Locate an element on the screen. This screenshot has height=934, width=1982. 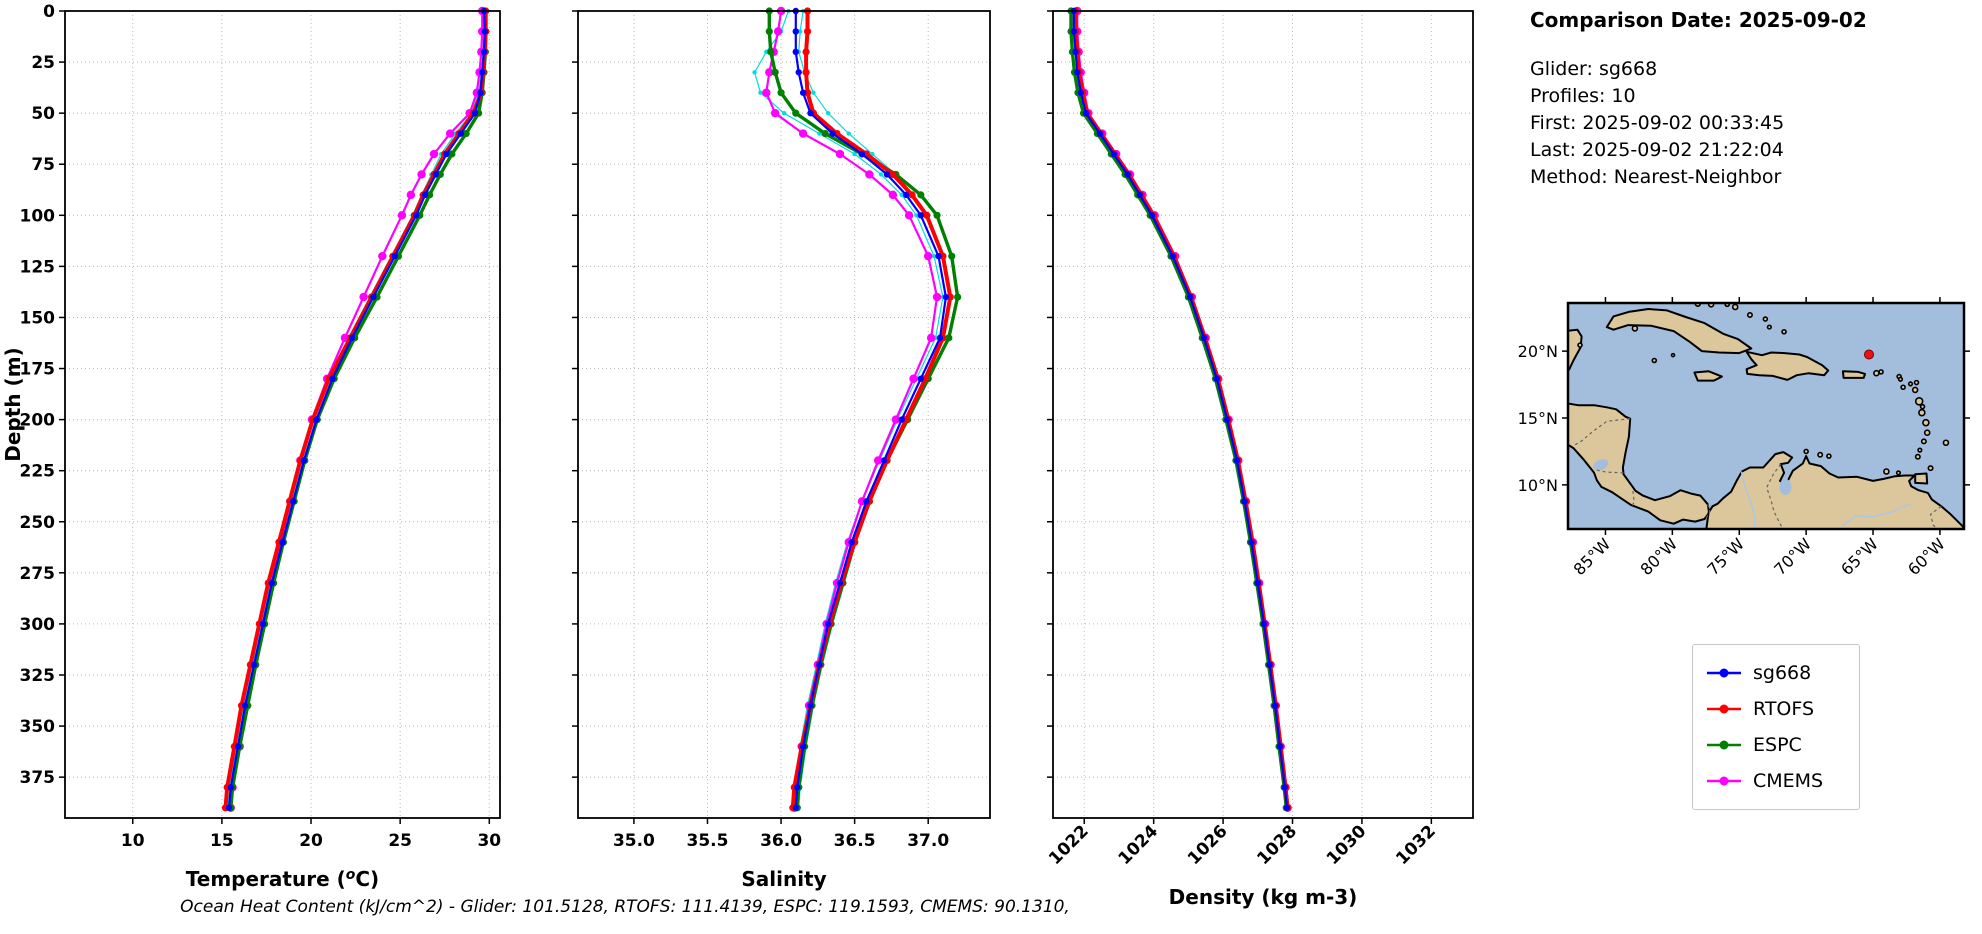
info-first-time: First: 2025-09-02 00:33:45 is located at coordinates (1657, 123).